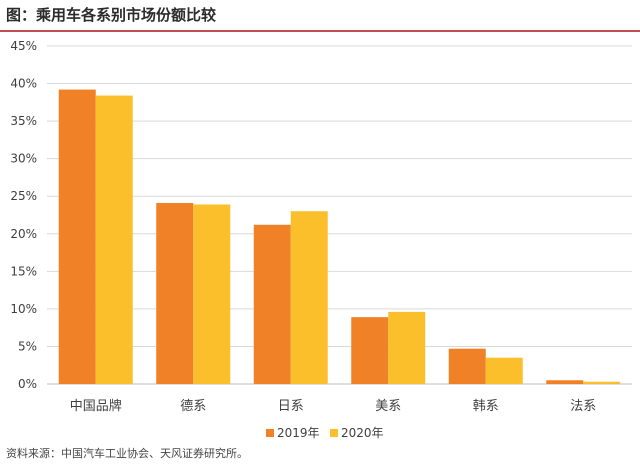  I want to click on x-tick-label: 韩系, so click(486, 406).